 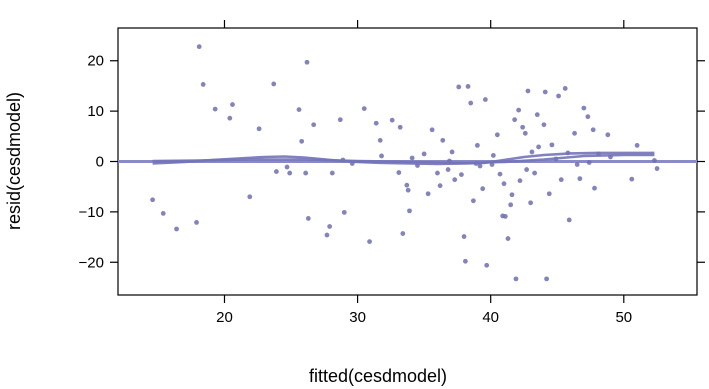 I want to click on x-tick-label: 50, so click(x=623, y=317).